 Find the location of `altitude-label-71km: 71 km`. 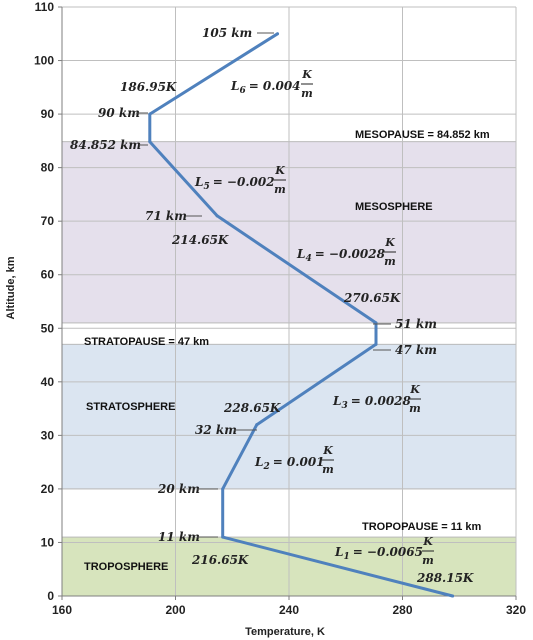

altitude-label-71km: 71 km is located at coordinates (166, 216).